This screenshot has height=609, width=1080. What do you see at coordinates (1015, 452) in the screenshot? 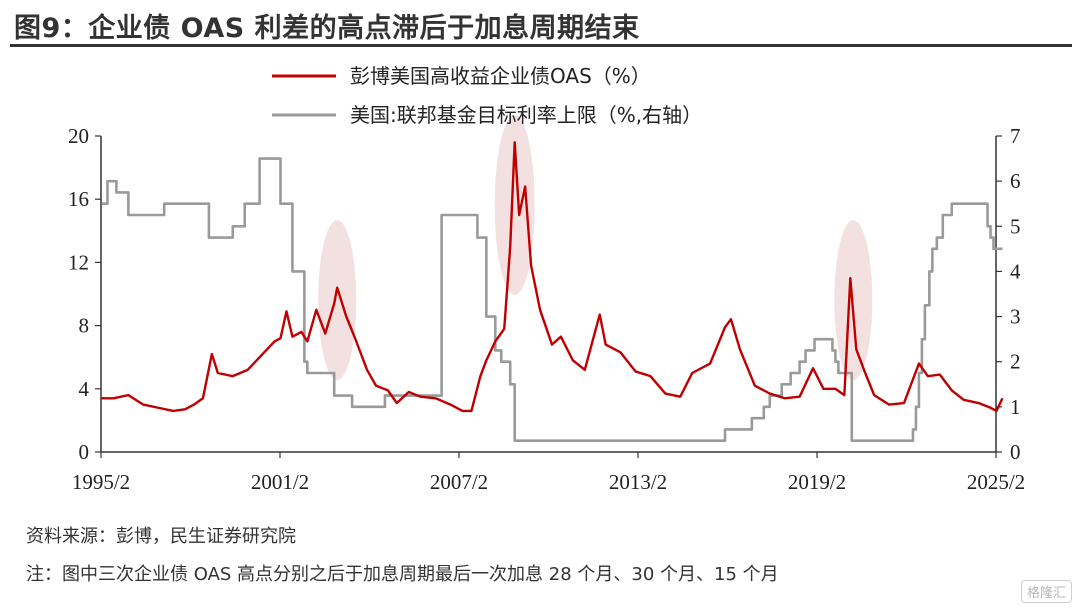
I see `right-tick-label: 0` at bounding box center [1015, 452].